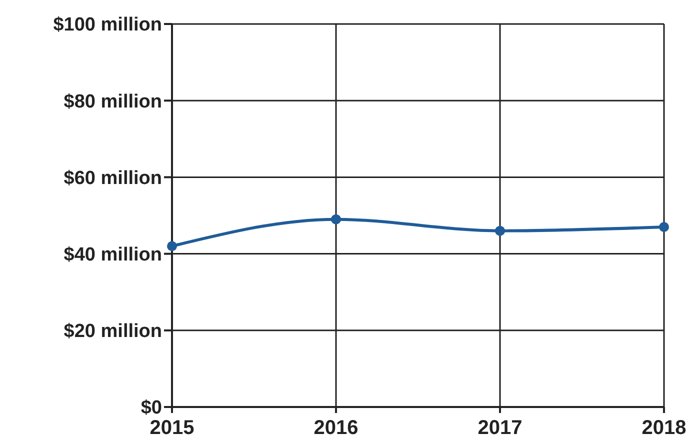 This screenshot has height=448, width=692. What do you see at coordinates (113, 331) in the screenshot?
I see `y-tick-label: $20 million` at bounding box center [113, 331].